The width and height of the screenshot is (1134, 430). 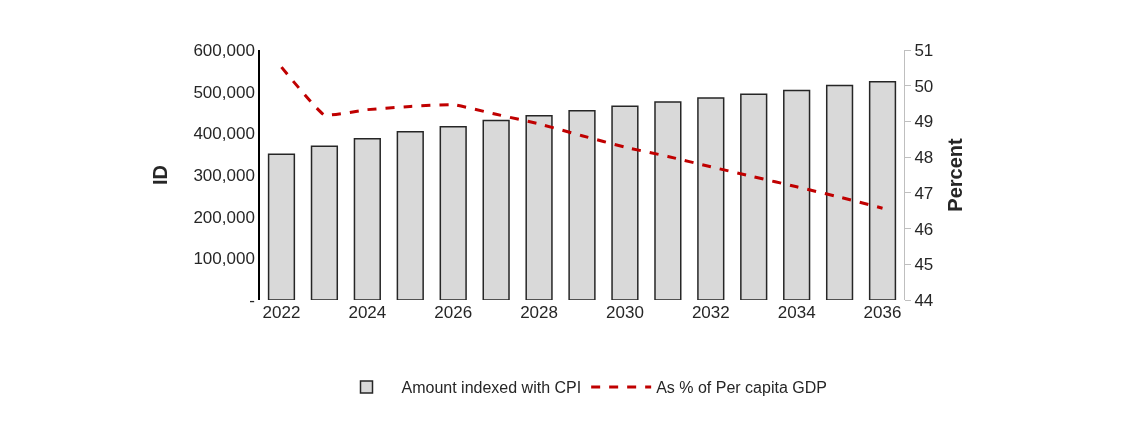 I want to click on y-tick-label: 600,000, so click(x=224, y=50).